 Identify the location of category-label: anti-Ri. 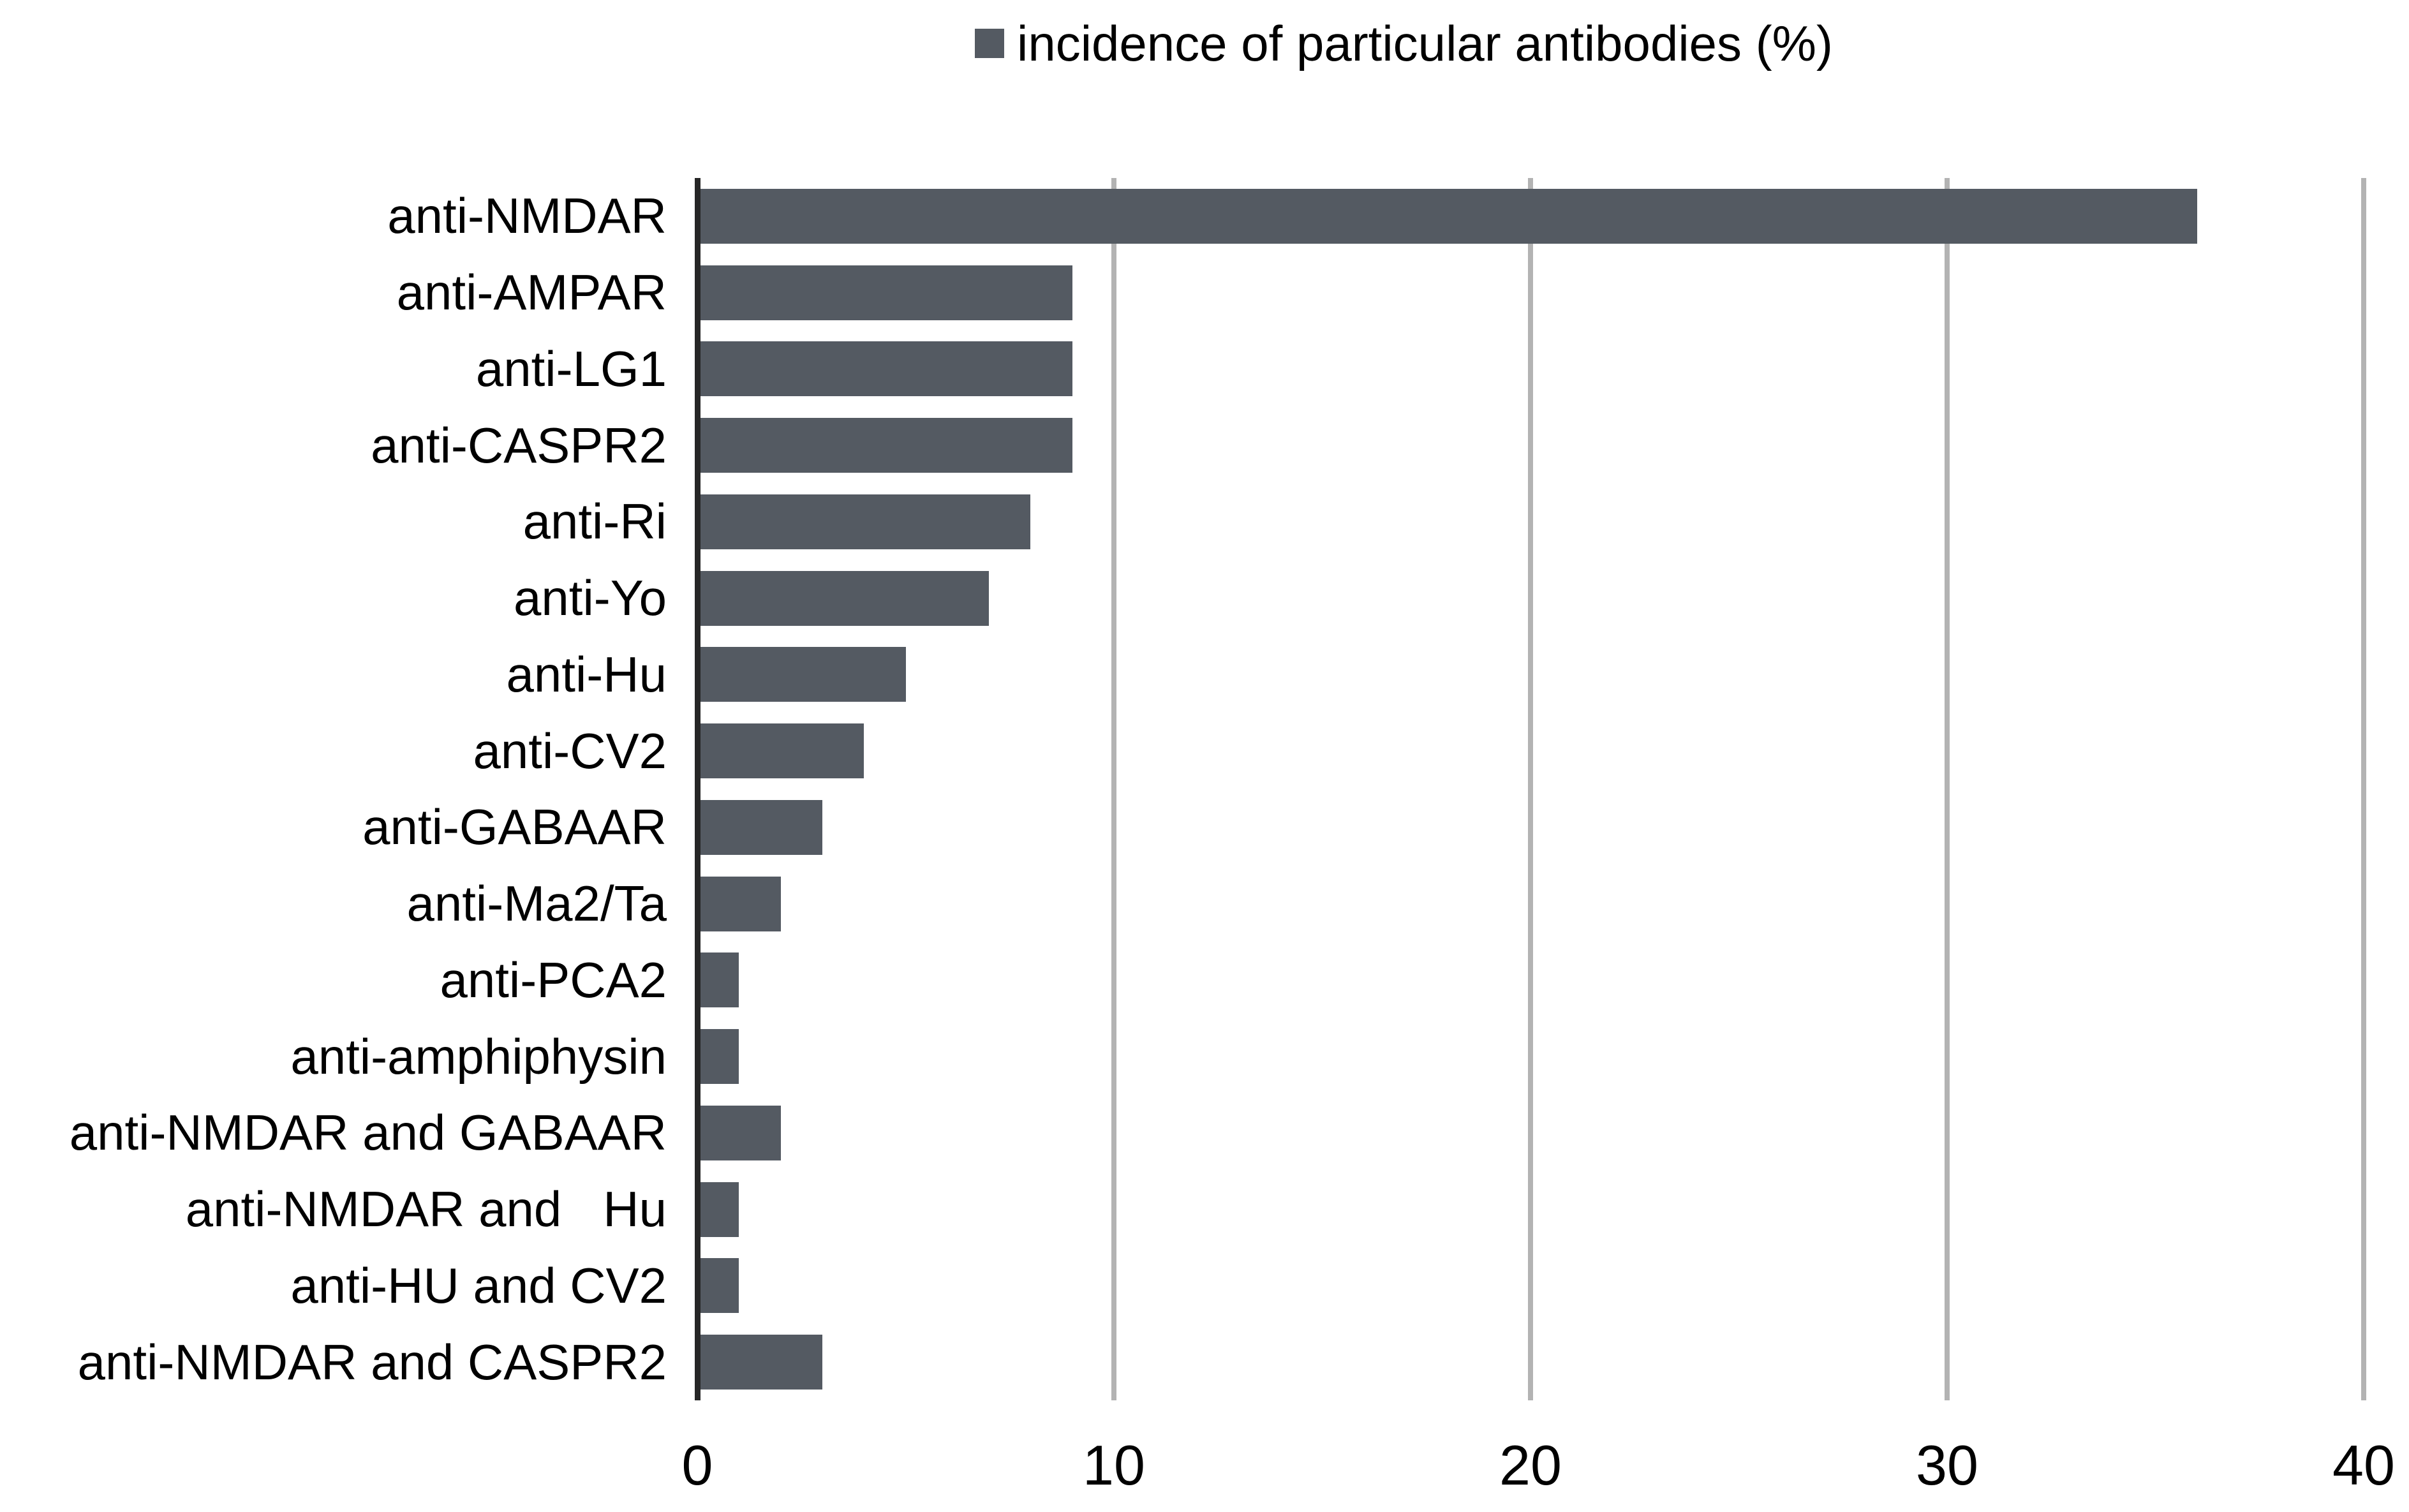
(595, 521).